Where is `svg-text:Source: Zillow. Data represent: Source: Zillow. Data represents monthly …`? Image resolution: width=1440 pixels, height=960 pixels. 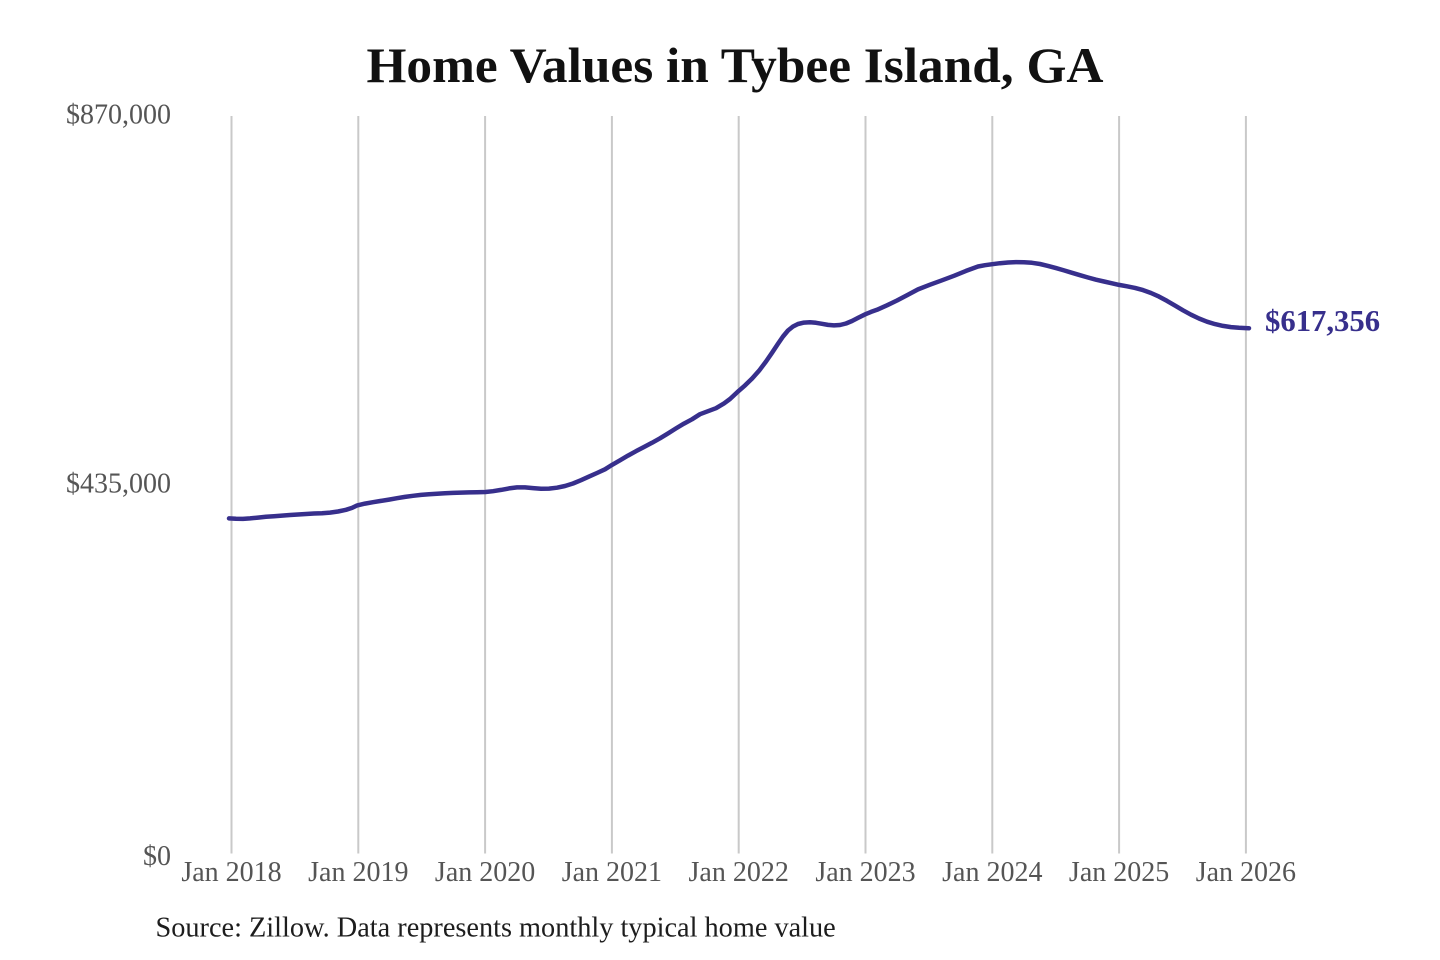 svg-text:Source: Zillow. Data represent: Source: Zillow. Data represents monthly … is located at coordinates (496, 928).